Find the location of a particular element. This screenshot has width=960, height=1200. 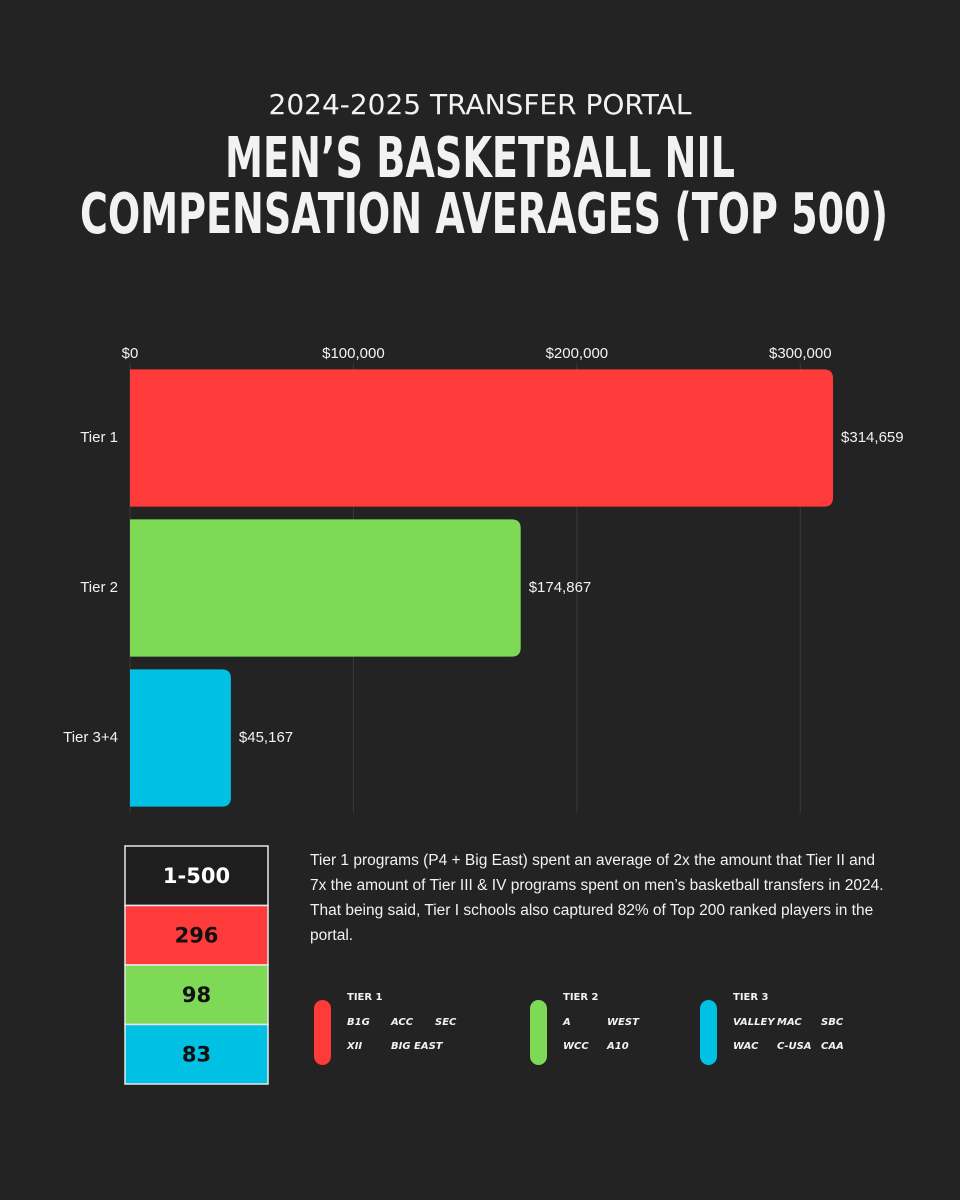

title-line: COMPENSATION AVERAGES (TOP 500) is located at coordinates (484, 214).